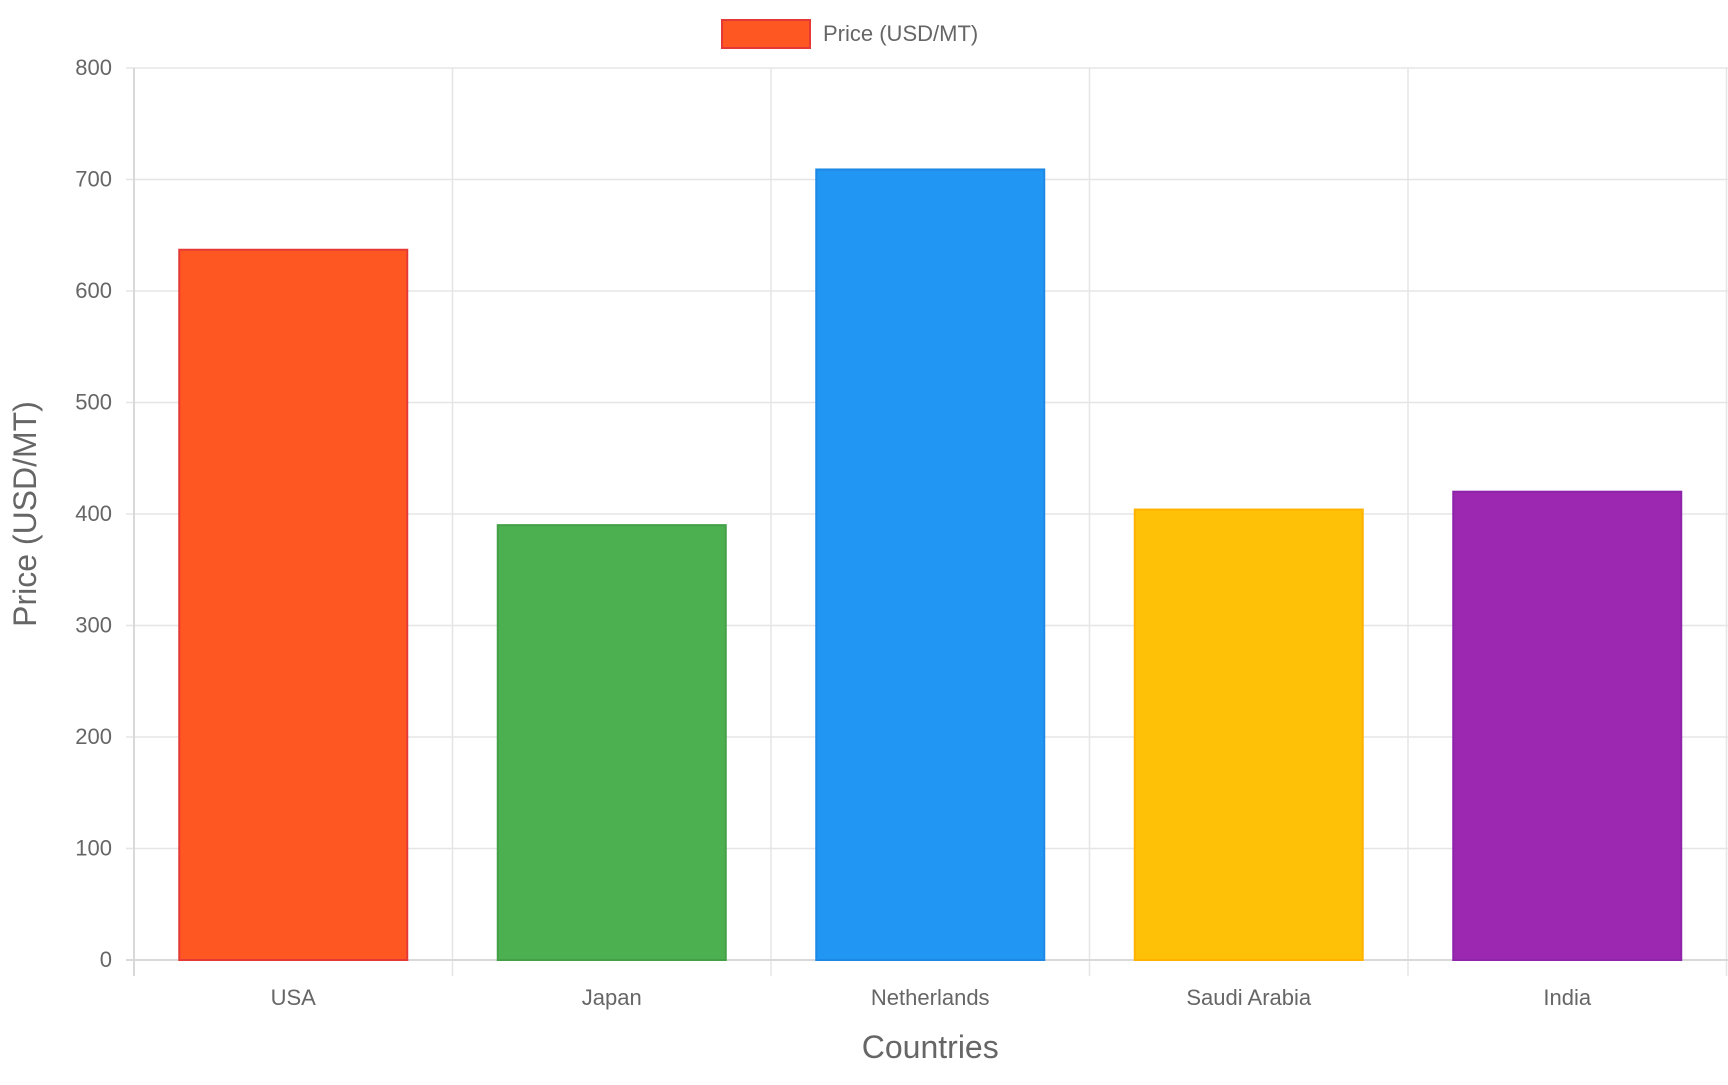  I want to click on y-tick-label: 200, so click(93, 736).